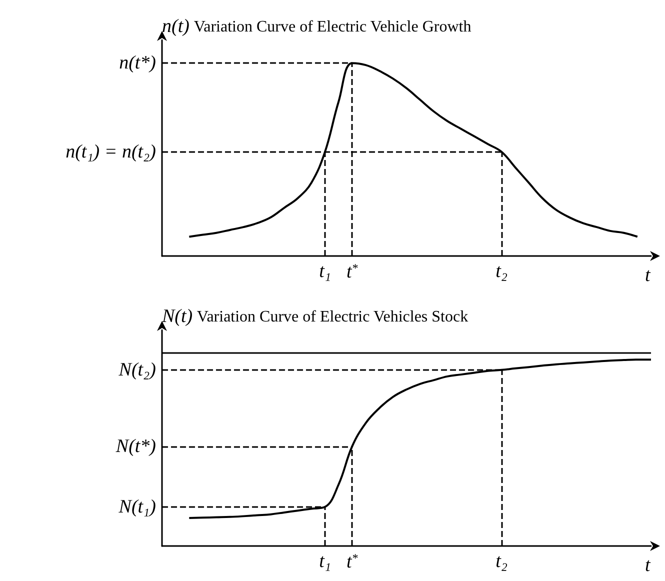 This screenshot has height=581, width=665. What do you see at coordinates (176, 26) in the screenshot?
I see `y-axis-title: n(t)` at bounding box center [176, 26].